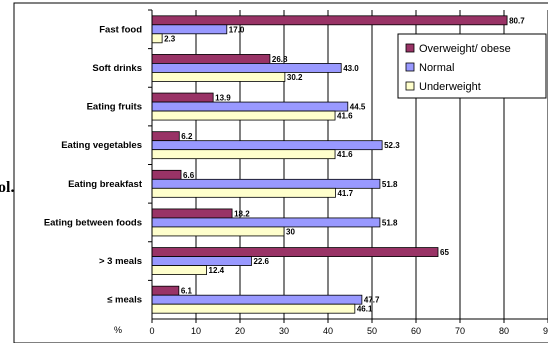 The height and width of the screenshot is (348, 548). What do you see at coordinates (120, 261) in the screenshot?
I see `category-label: > 3 meals` at bounding box center [120, 261].